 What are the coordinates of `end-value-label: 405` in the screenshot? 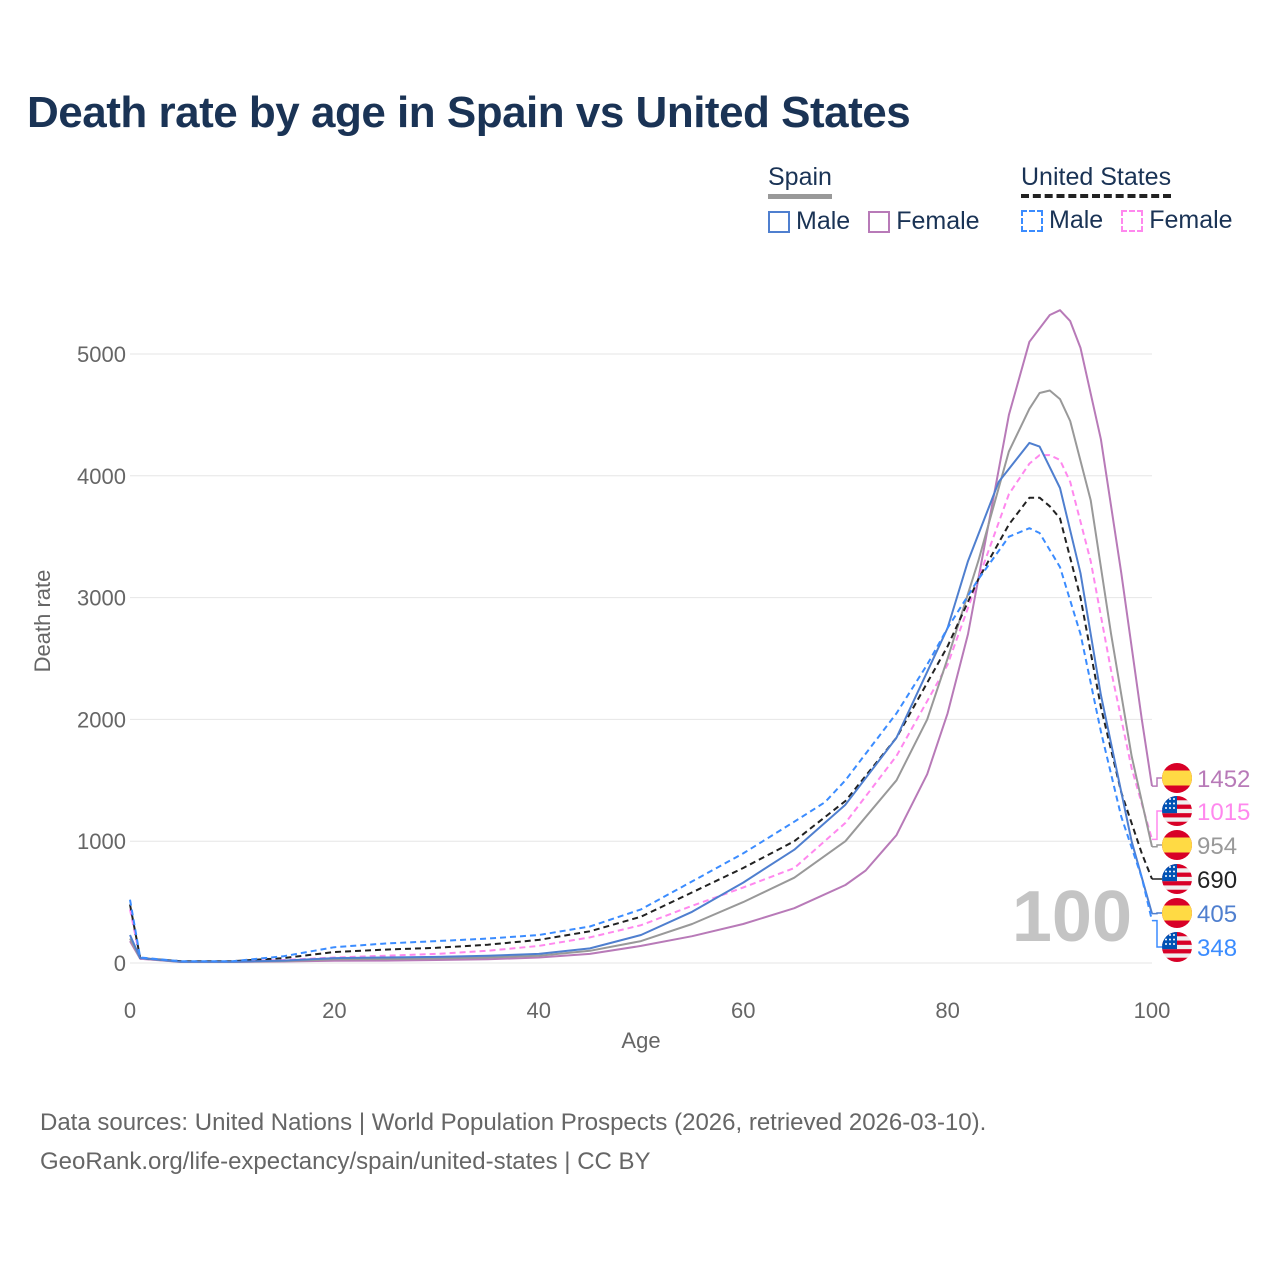 It's located at (1217, 914).